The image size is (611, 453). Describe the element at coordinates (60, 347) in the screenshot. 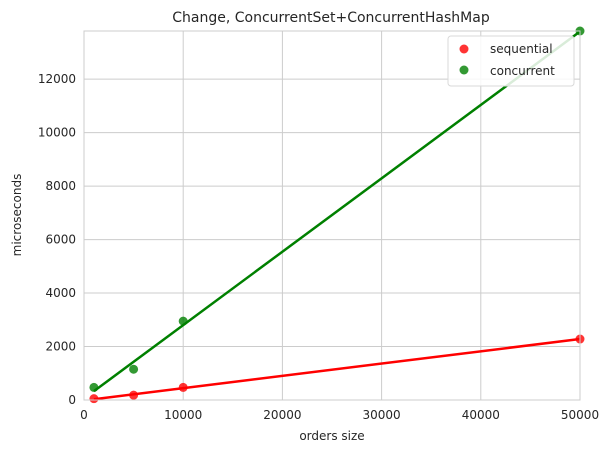

I see `y-tick-label: 2000` at that location.